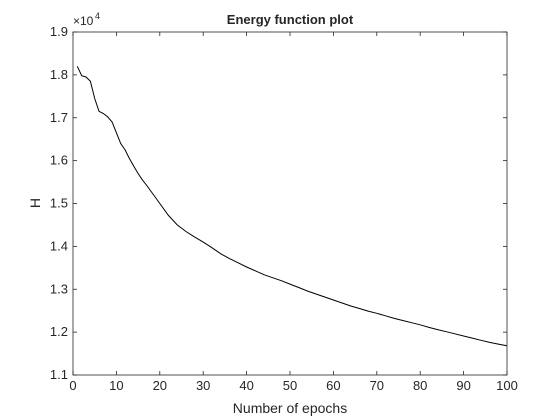 This screenshot has width=560, height=420. Describe the element at coordinates (59, 31) in the screenshot. I see `y-tick-label: 1.9` at that location.